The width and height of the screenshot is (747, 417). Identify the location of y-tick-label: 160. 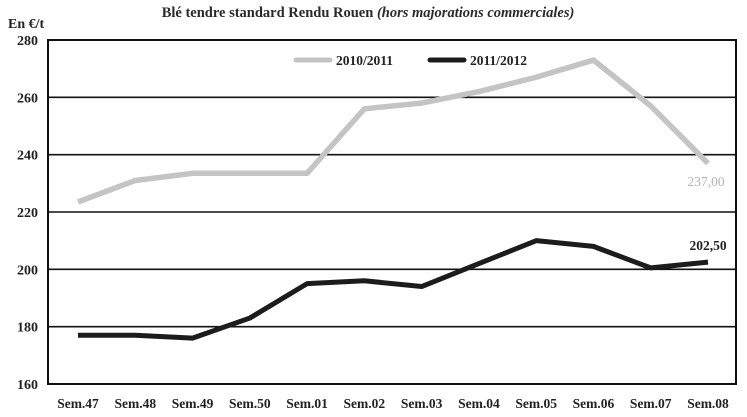
(27, 385).